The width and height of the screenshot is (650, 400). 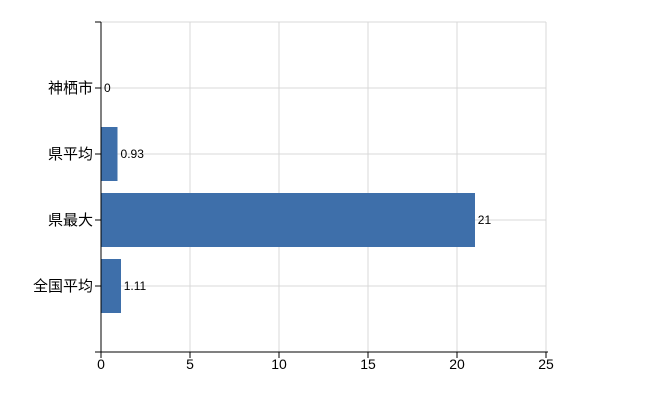 What do you see at coordinates (63, 286) in the screenshot?
I see `category-label: 全国平均` at bounding box center [63, 286].